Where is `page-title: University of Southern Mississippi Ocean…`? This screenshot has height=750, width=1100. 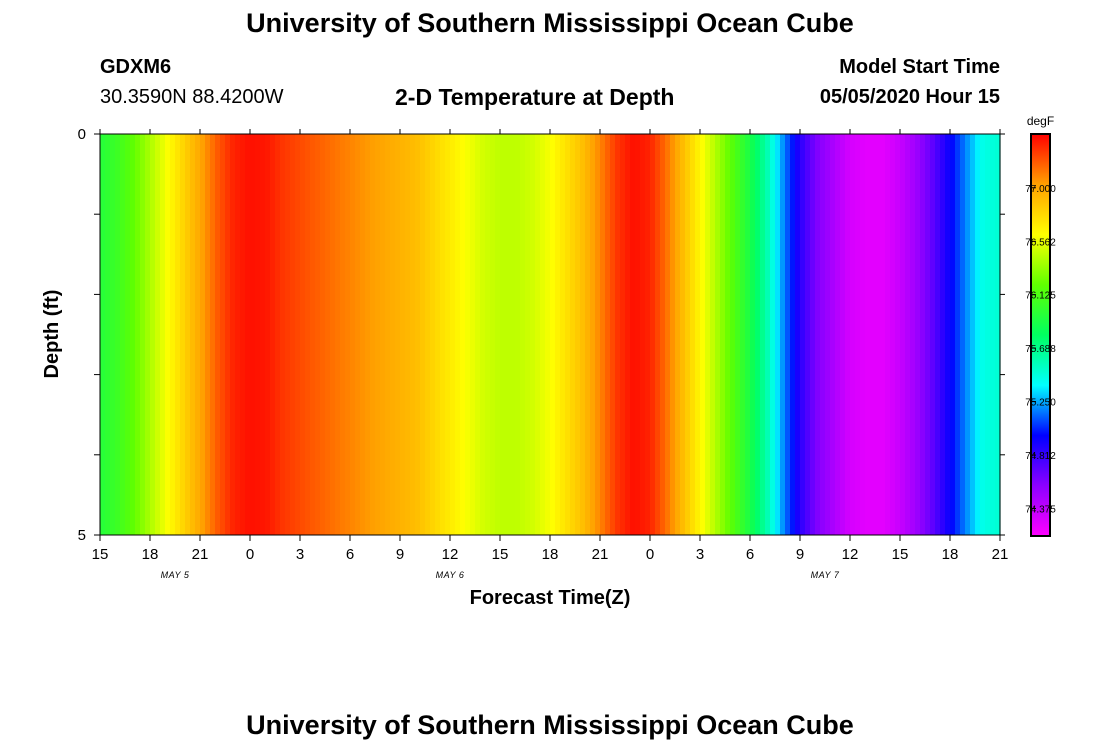
page-title: University of Southern Mississippi Ocean… is located at coordinates (550, 23).